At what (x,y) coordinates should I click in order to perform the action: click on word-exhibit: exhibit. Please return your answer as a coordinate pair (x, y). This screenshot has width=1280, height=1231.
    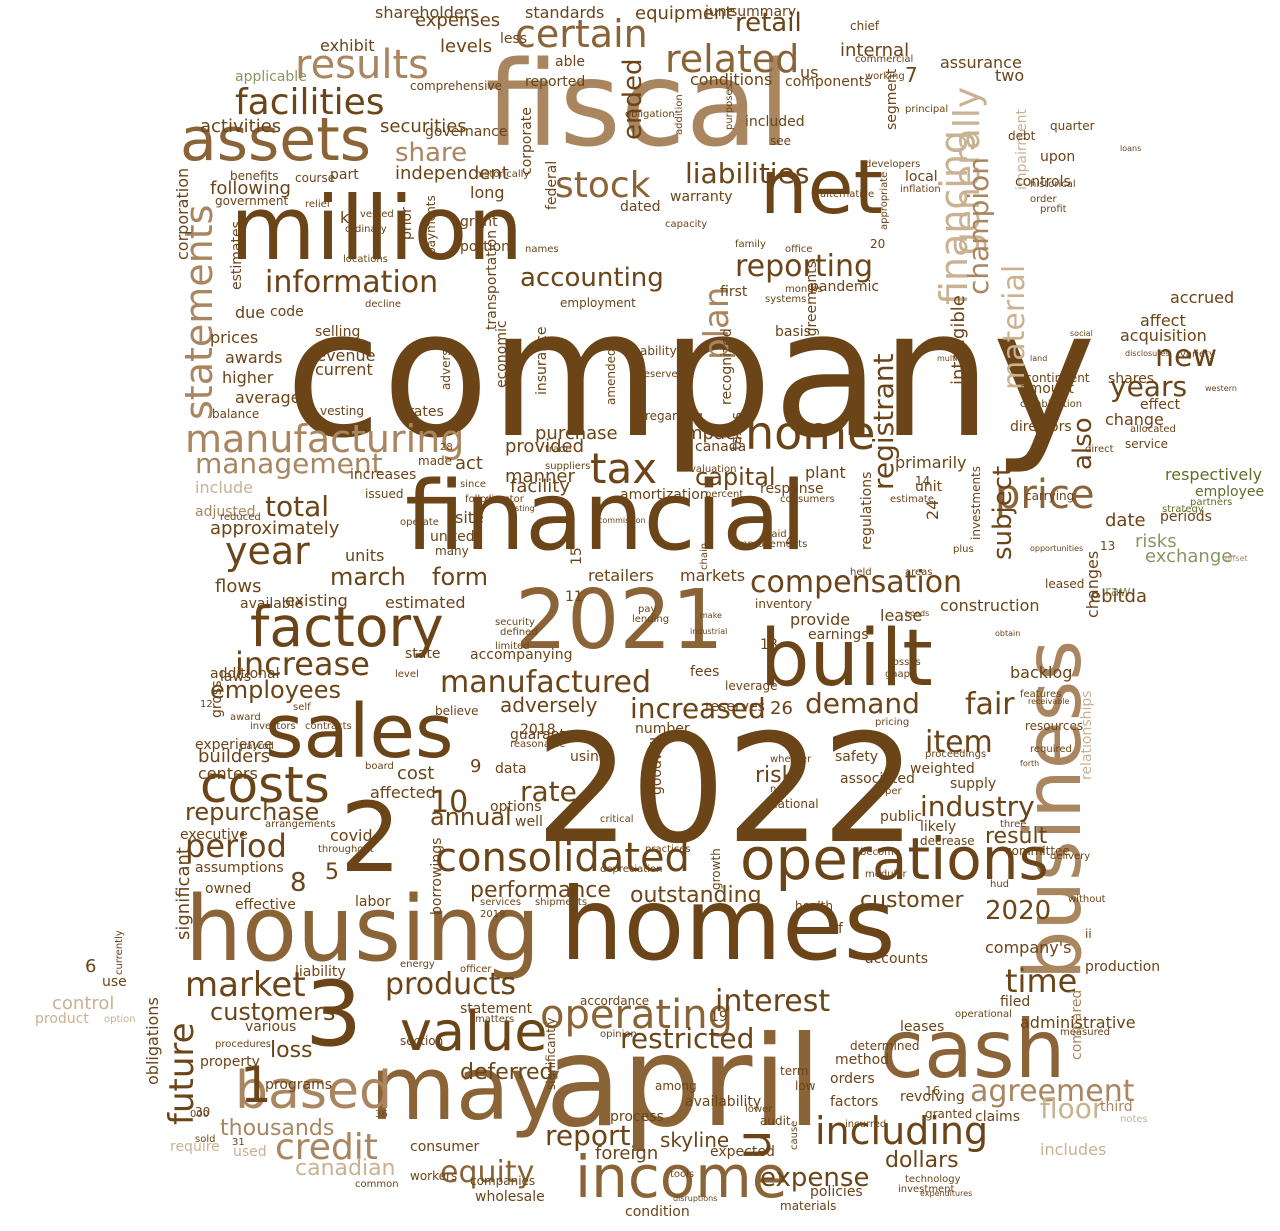
    Looking at the image, I should click on (347, 45).